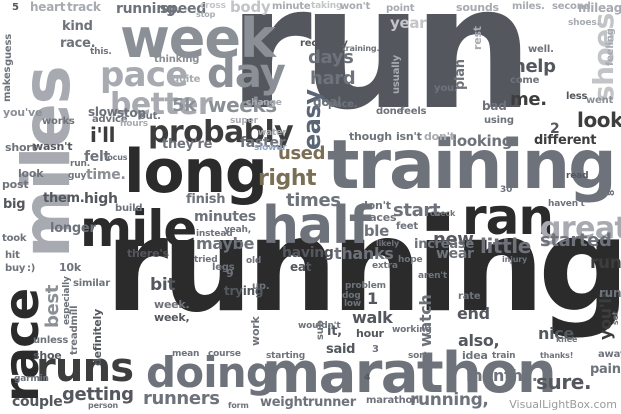 The height and width of the screenshot is (414, 621). Describe the element at coordinates (255, 331) in the screenshot. I see `word-small: work` at that location.